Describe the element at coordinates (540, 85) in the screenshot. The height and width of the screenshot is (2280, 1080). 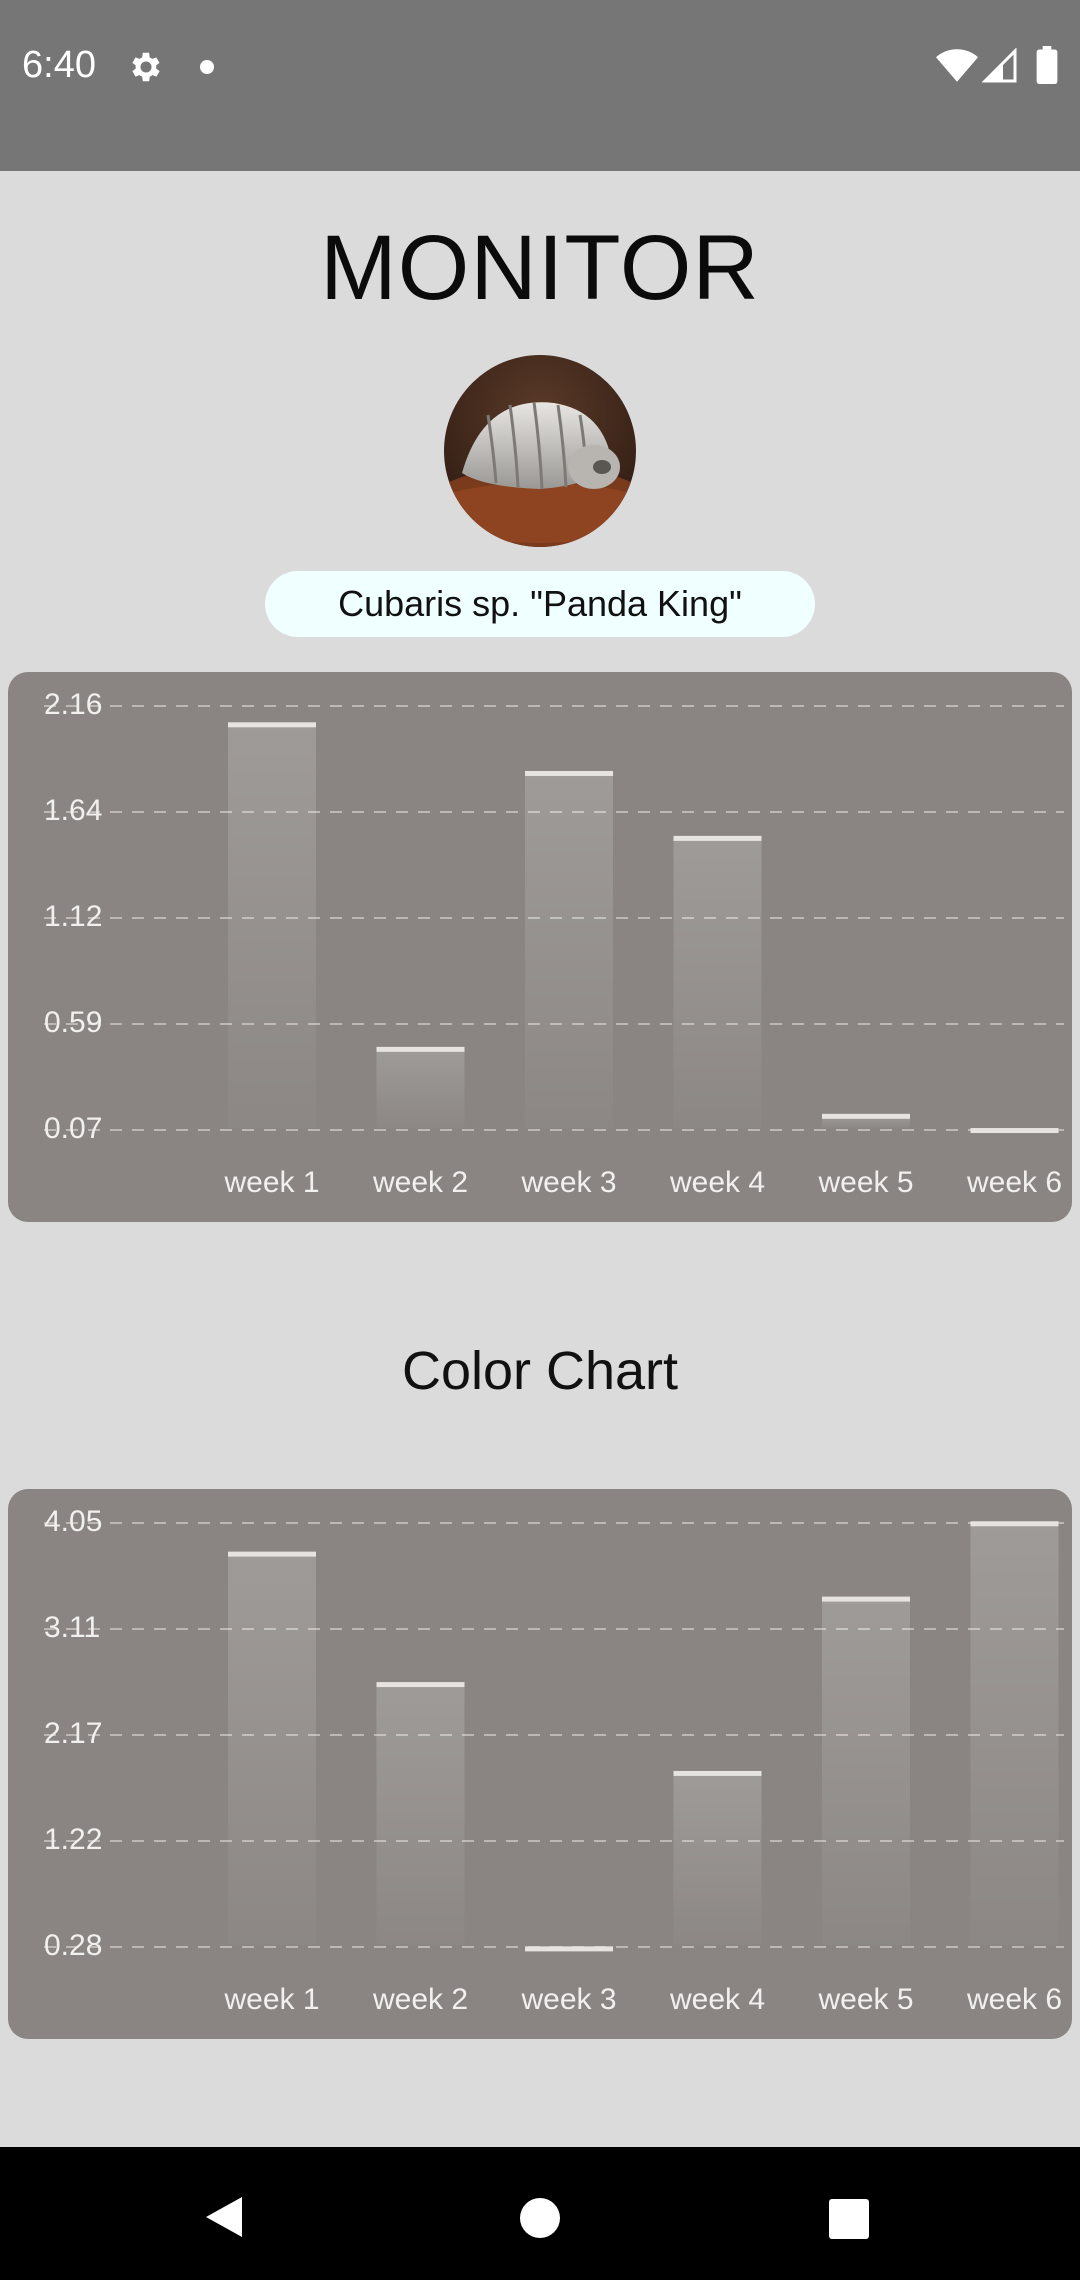
I see `status-bar: 6:40` at that location.